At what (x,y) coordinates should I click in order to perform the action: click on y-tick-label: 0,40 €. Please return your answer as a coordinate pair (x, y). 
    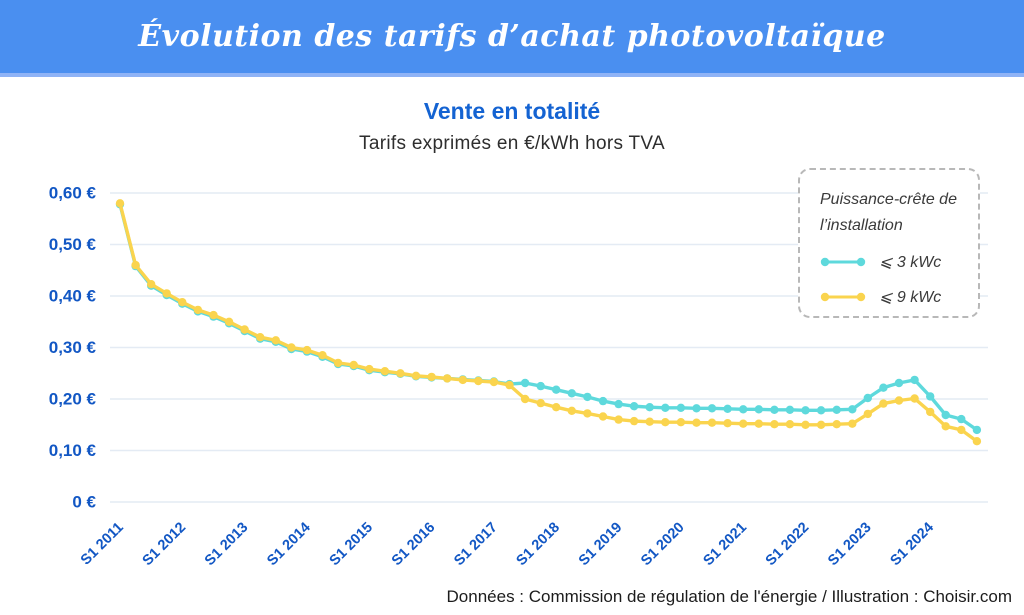
    Looking at the image, I should click on (73, 296).